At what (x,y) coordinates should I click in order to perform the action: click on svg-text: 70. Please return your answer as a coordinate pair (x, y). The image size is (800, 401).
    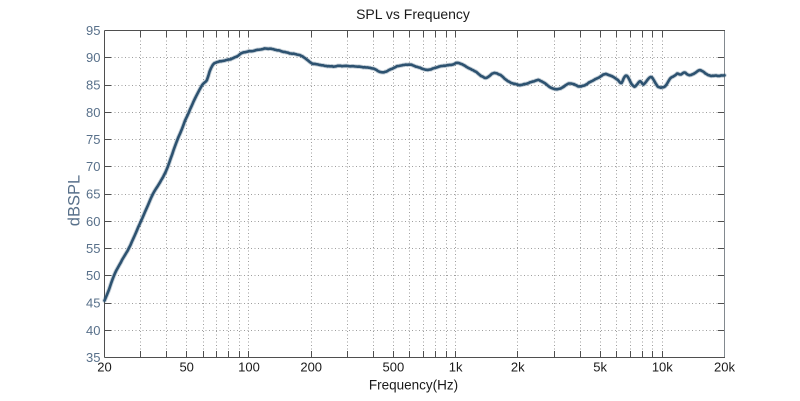
    Looking at the image, I should click on (93, 166).